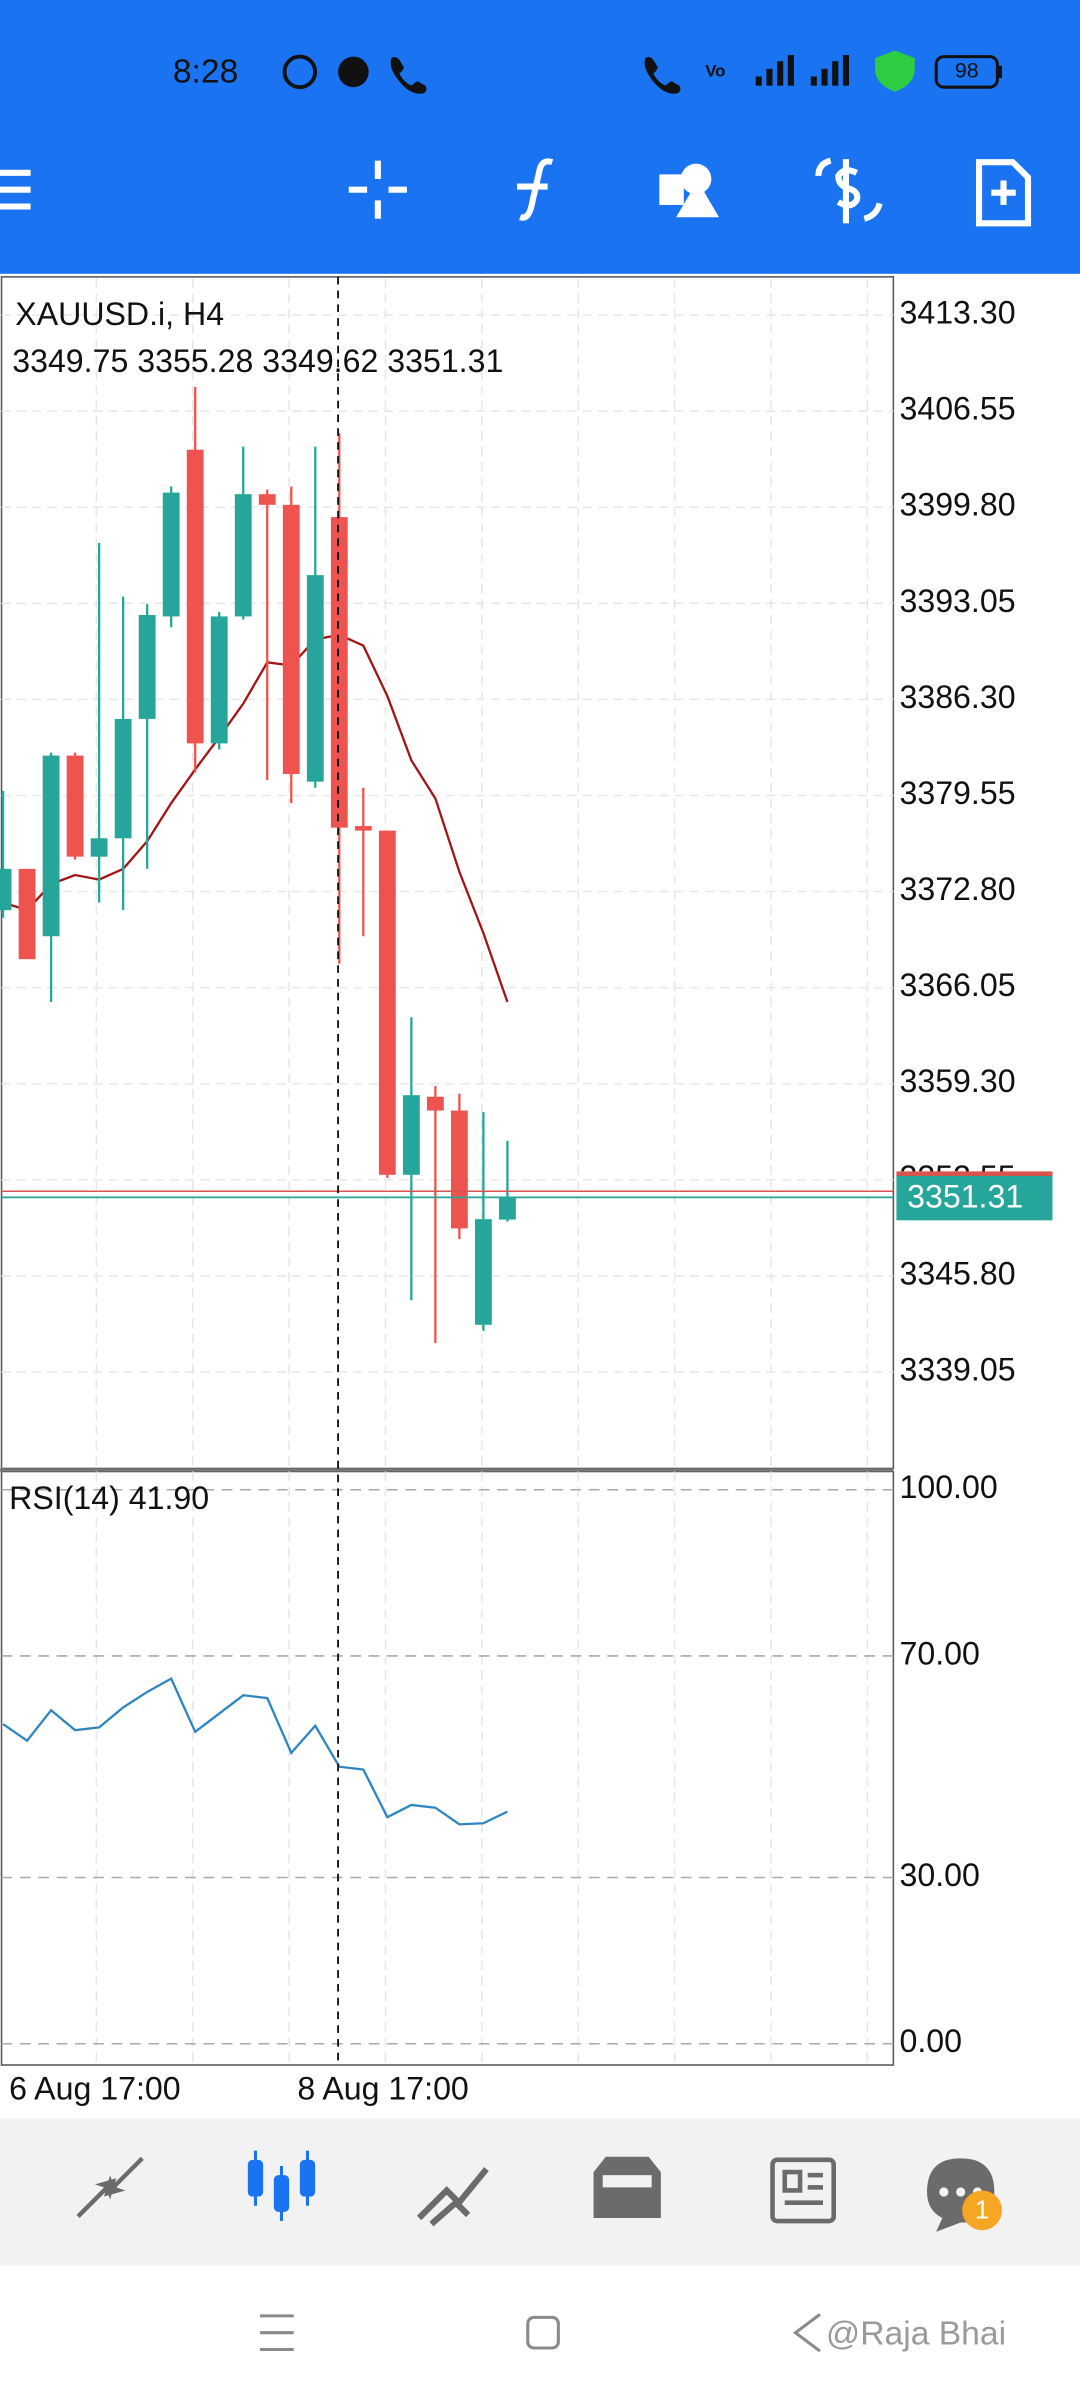 Image resolution: width=1080 pixels, height=2400 pixels. I want to click on x-tick-label: 6 Aug 17:00, so click(94, 2088).